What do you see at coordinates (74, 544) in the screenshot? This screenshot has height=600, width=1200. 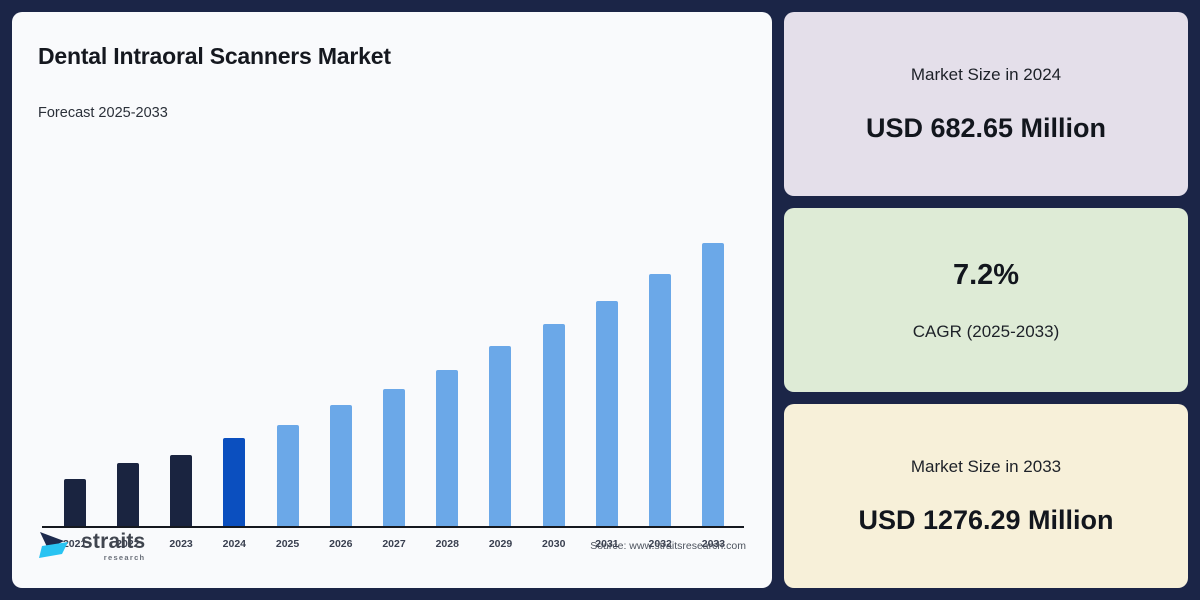 I see `tick-label-2021: 2021` at bounding box center [74, 544].